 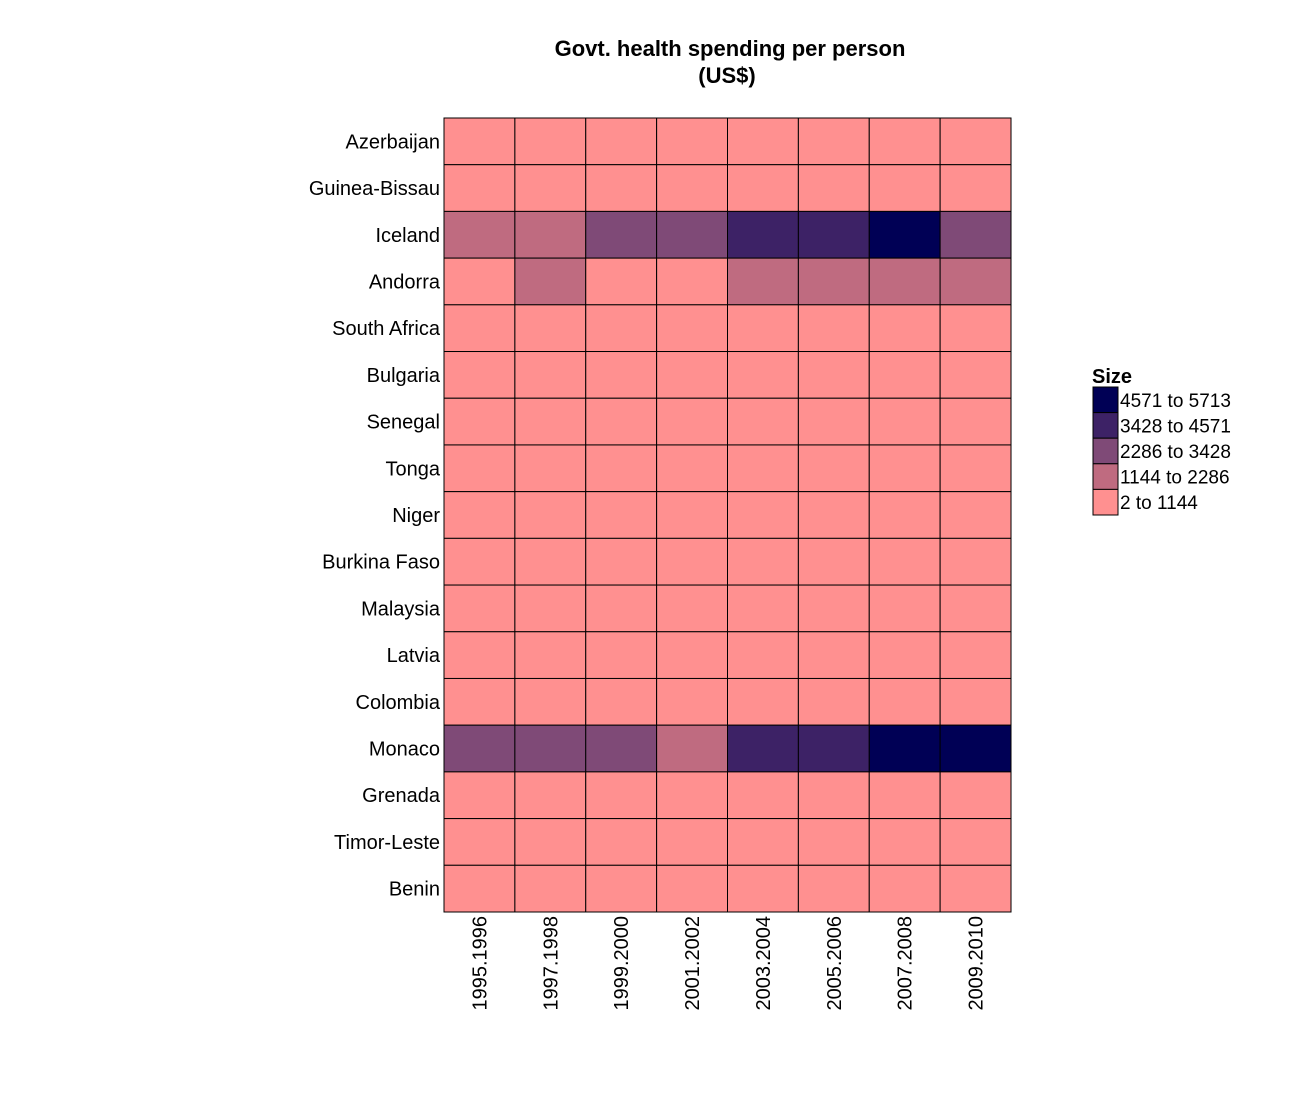 I want to click on row-label: Bulgaria, so click(x=404, y=376).